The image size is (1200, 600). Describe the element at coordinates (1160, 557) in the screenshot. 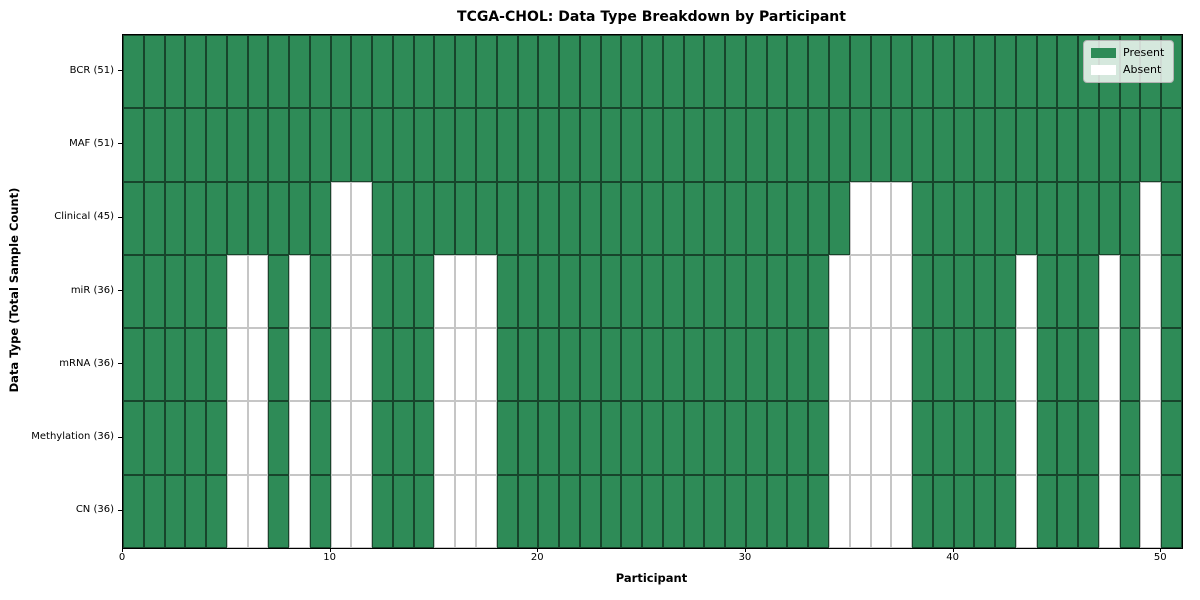

I see `x-tick-label: 50` at that location.